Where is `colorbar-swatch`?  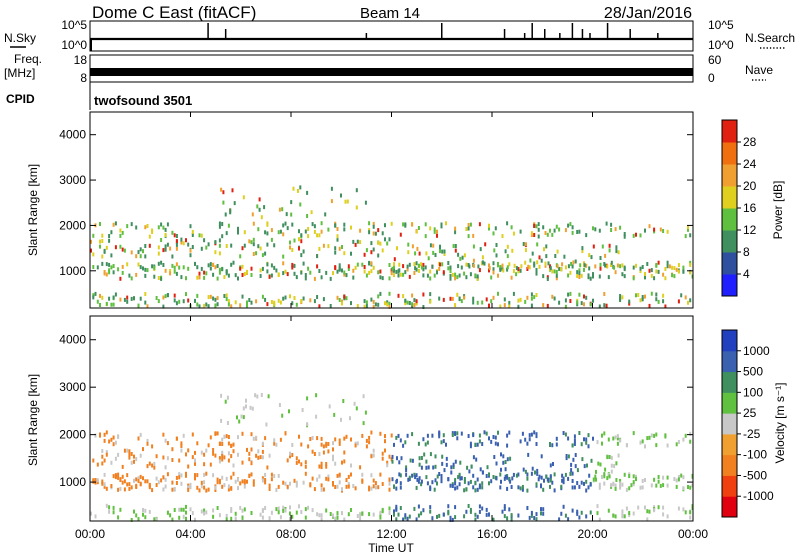 colorbar-swatch is located at coordinates (729, 361).